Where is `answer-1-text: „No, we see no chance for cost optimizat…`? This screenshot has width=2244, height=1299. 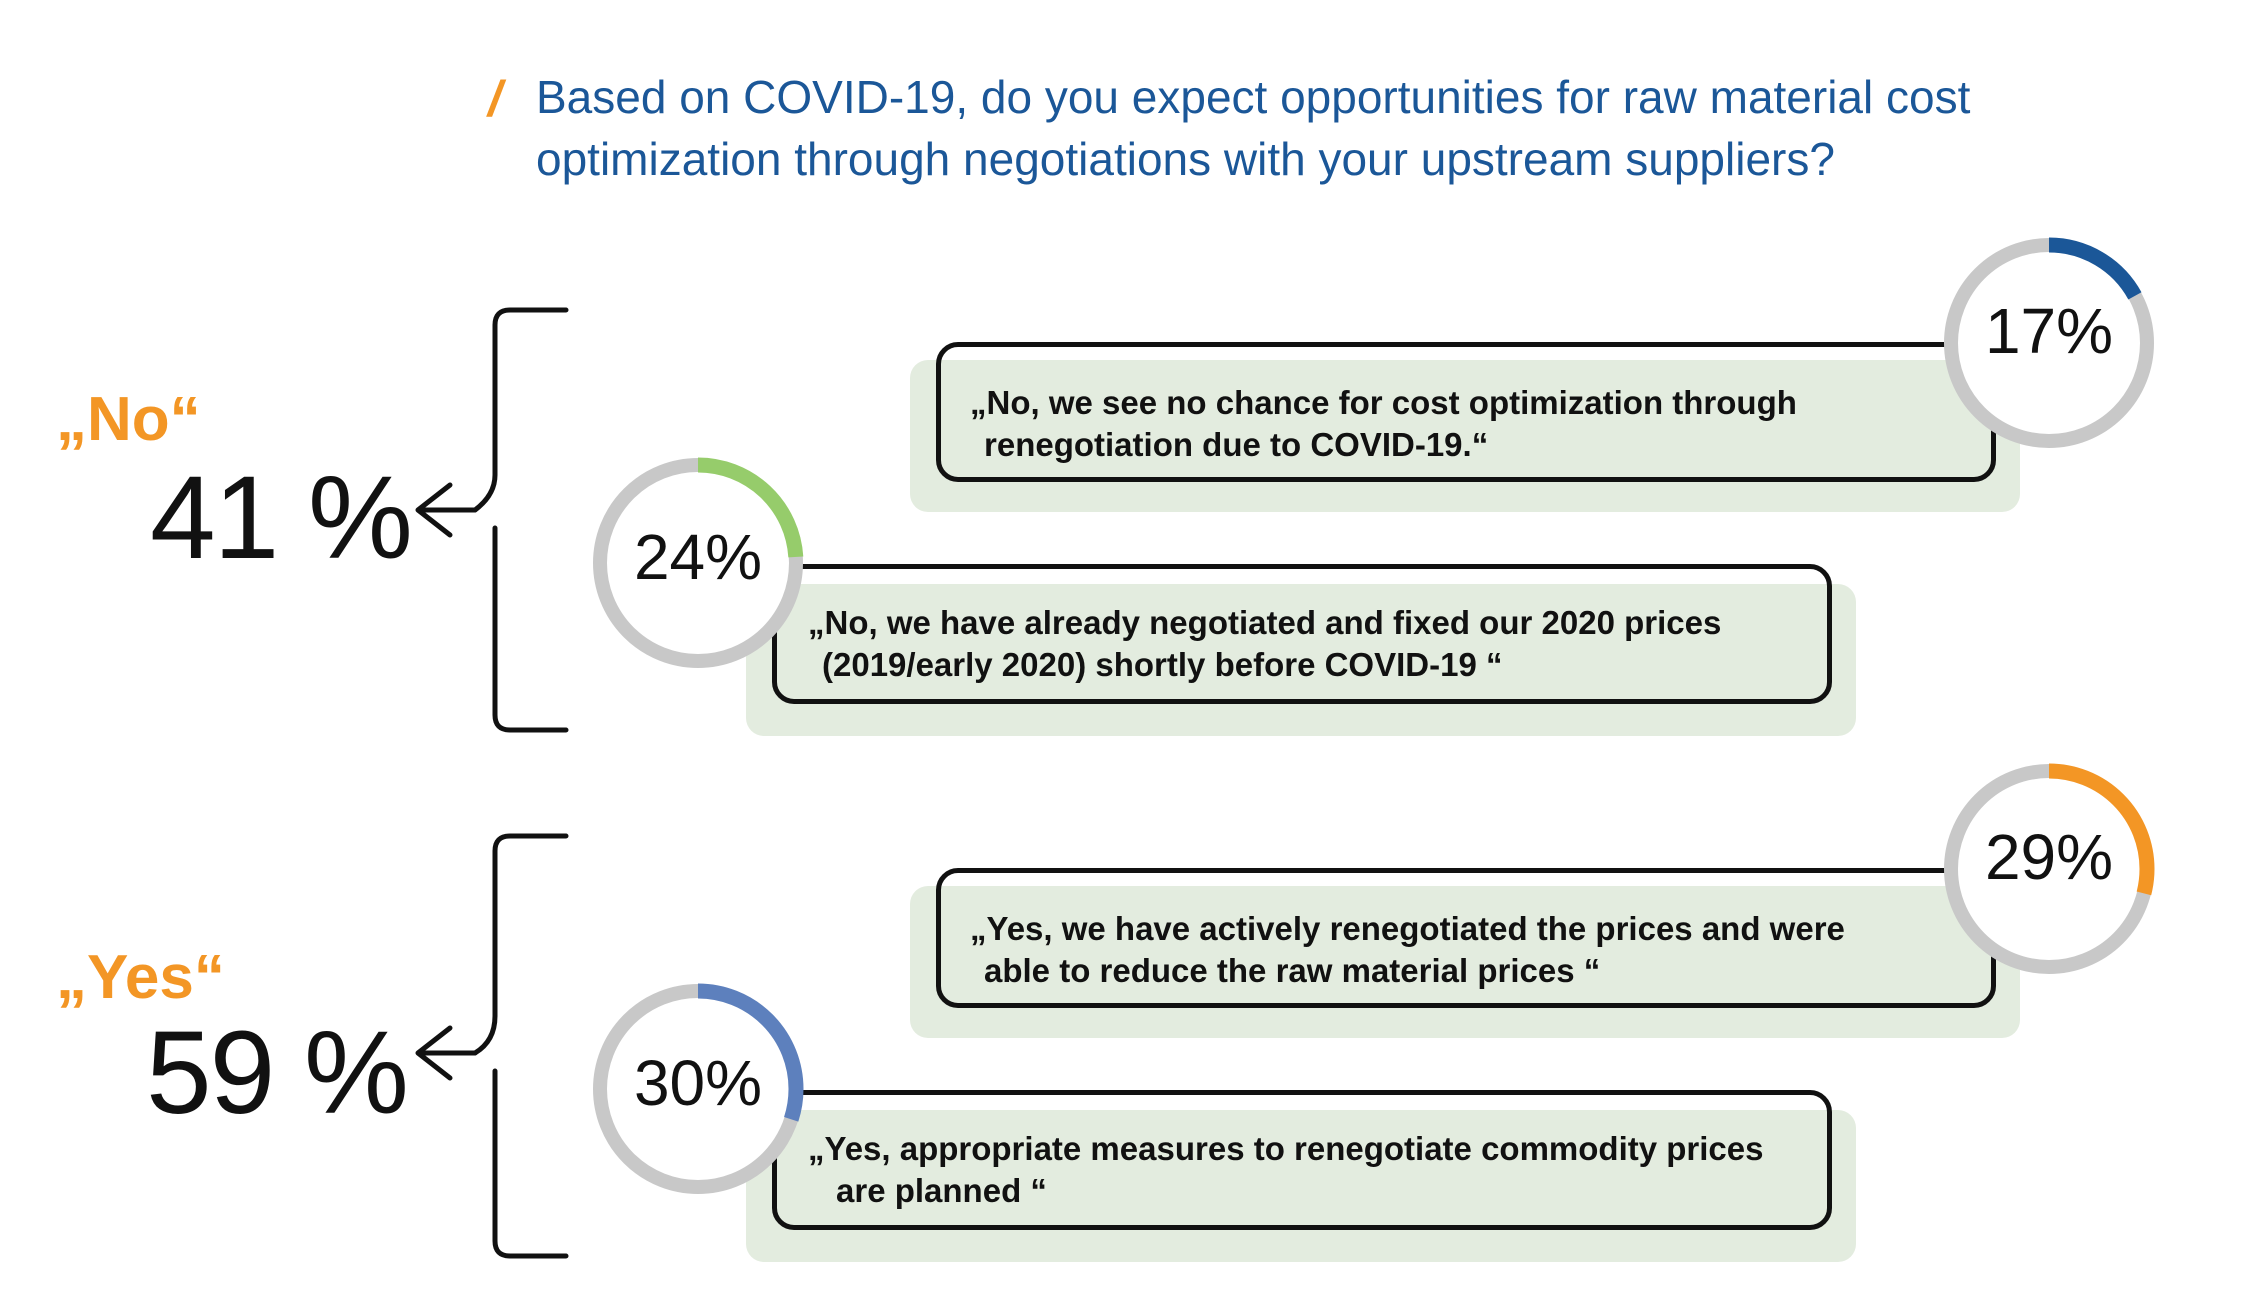
answer-1-text: „No, we see no chance for cost optimizat… is located at coordinates (1383, 424).